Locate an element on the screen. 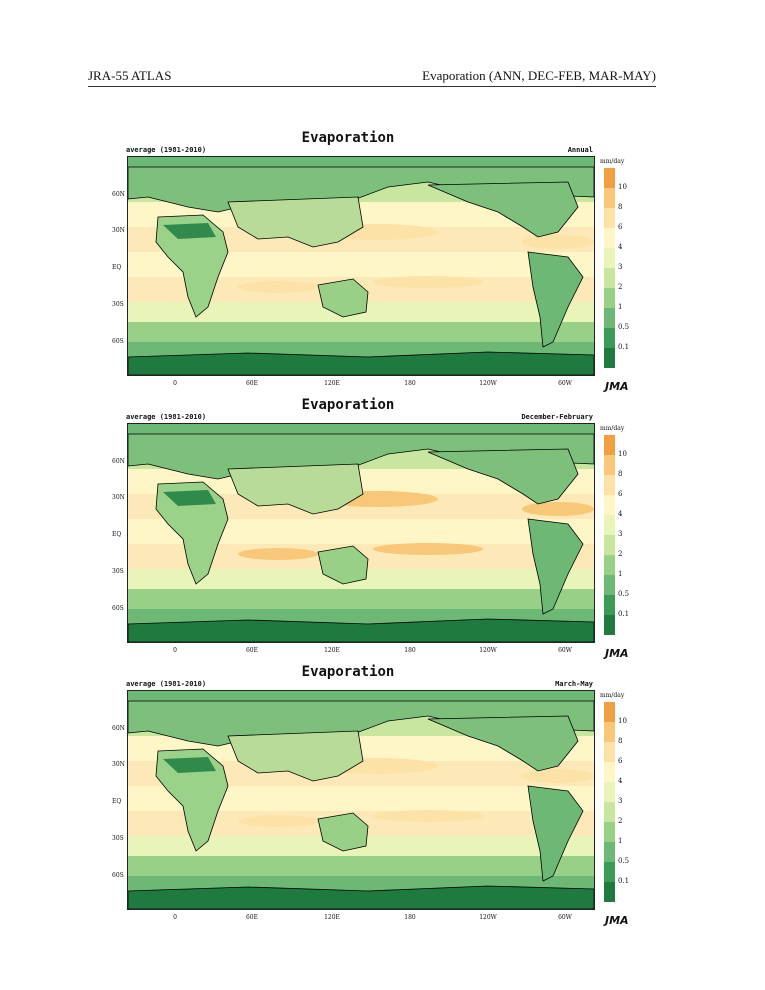 This screenshot has height=990, width=765. colorbar-level: 4 is located at coordinates (620, 781).